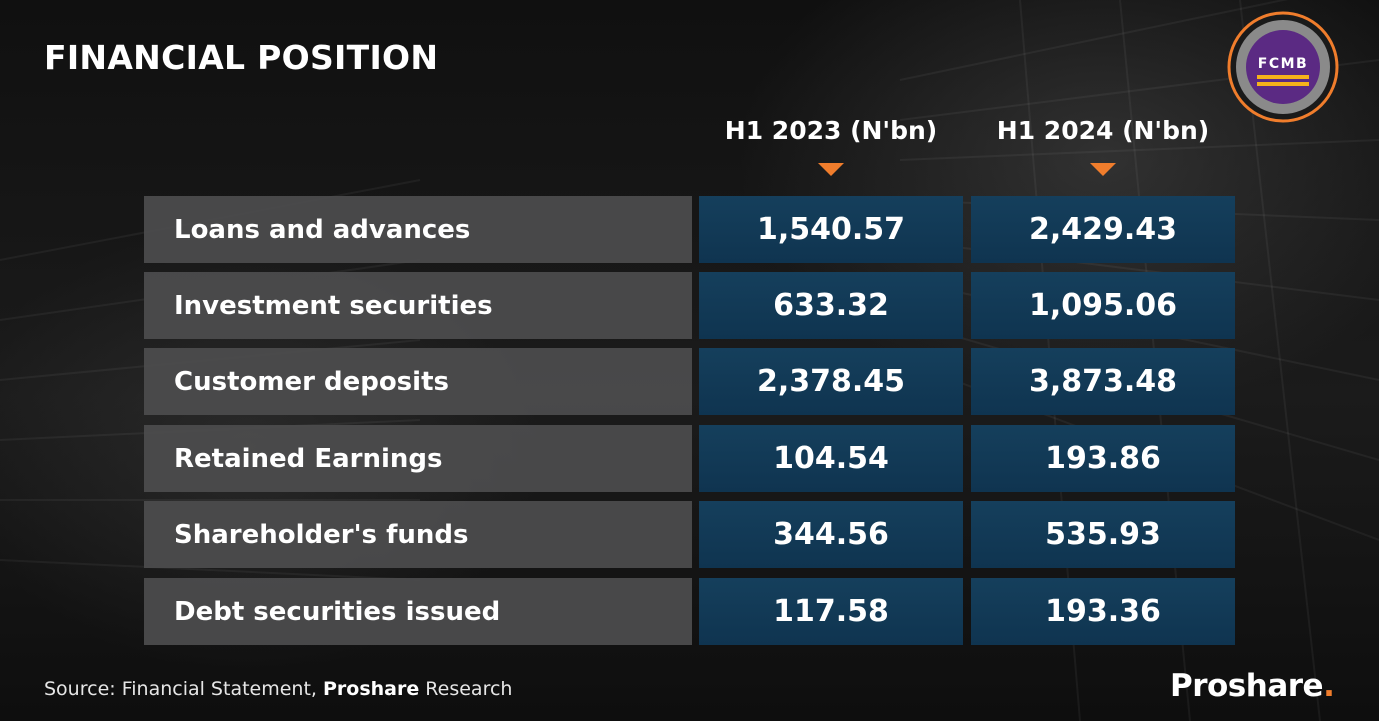  Describe the element at coordinates (1103, 381) in the screenshot. I see `value-cell-h1-2024: 3,873.48` at that location.